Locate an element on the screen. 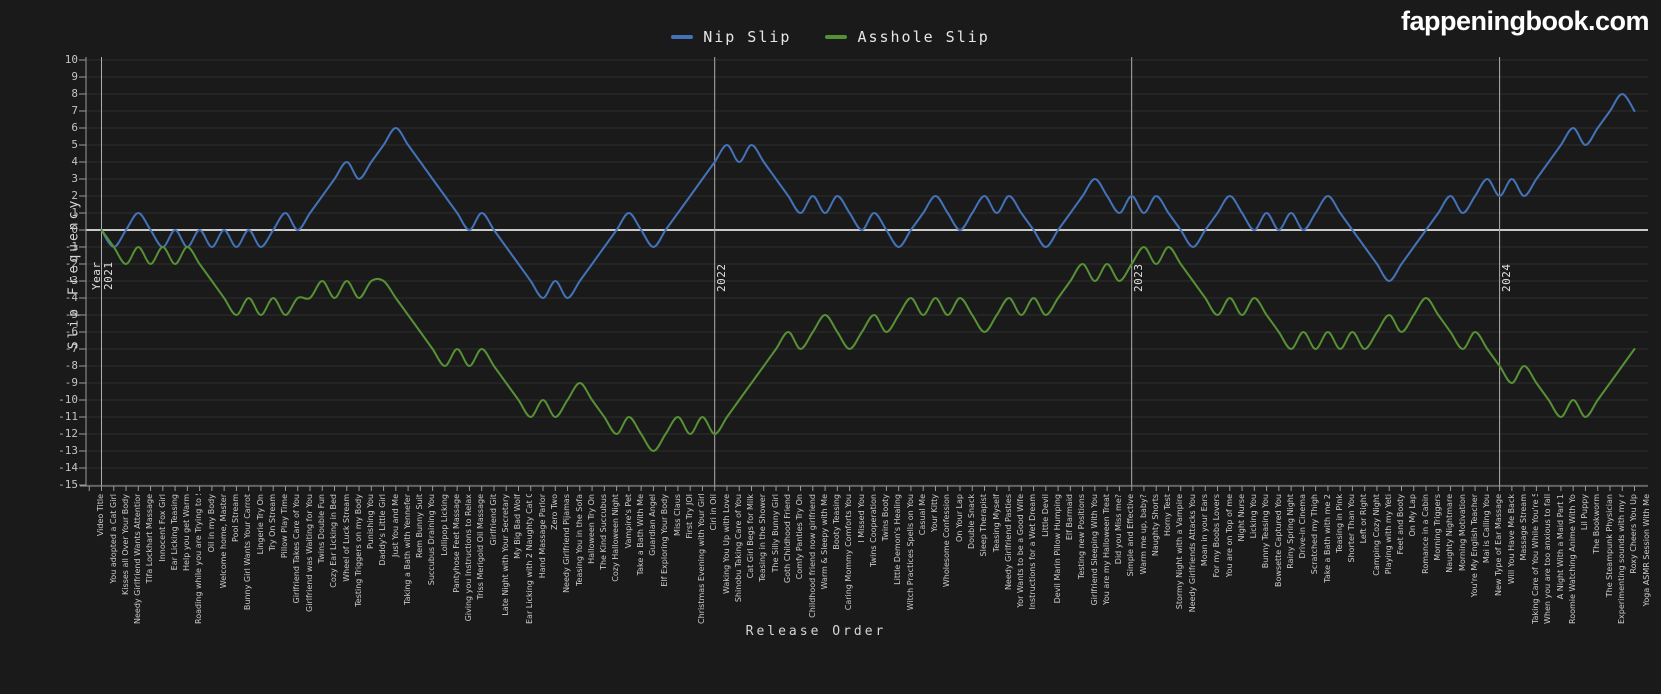 Image resolution: width=1661 pixels, height=694 pixels. x-tick-label: Kisses all Over Your Body is located at coordinates (125, 544).